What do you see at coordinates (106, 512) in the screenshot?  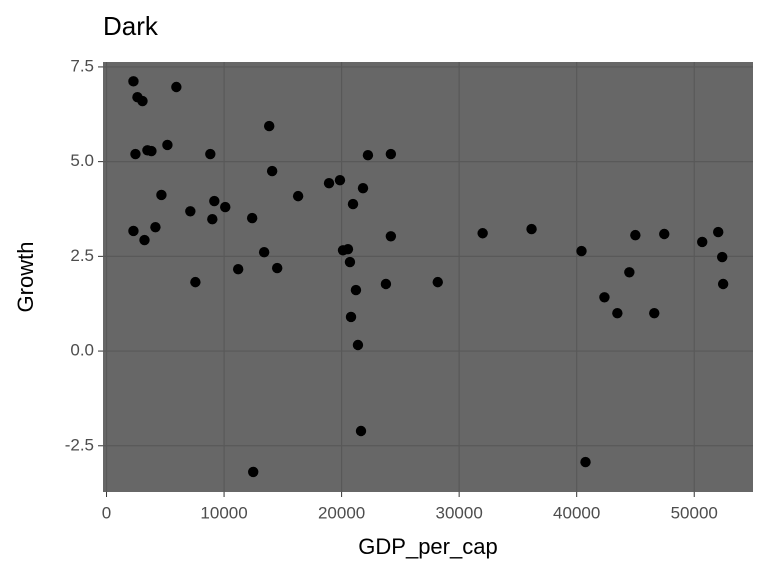 I see `x-tick-label: 0` at bounding box center [106, 512].